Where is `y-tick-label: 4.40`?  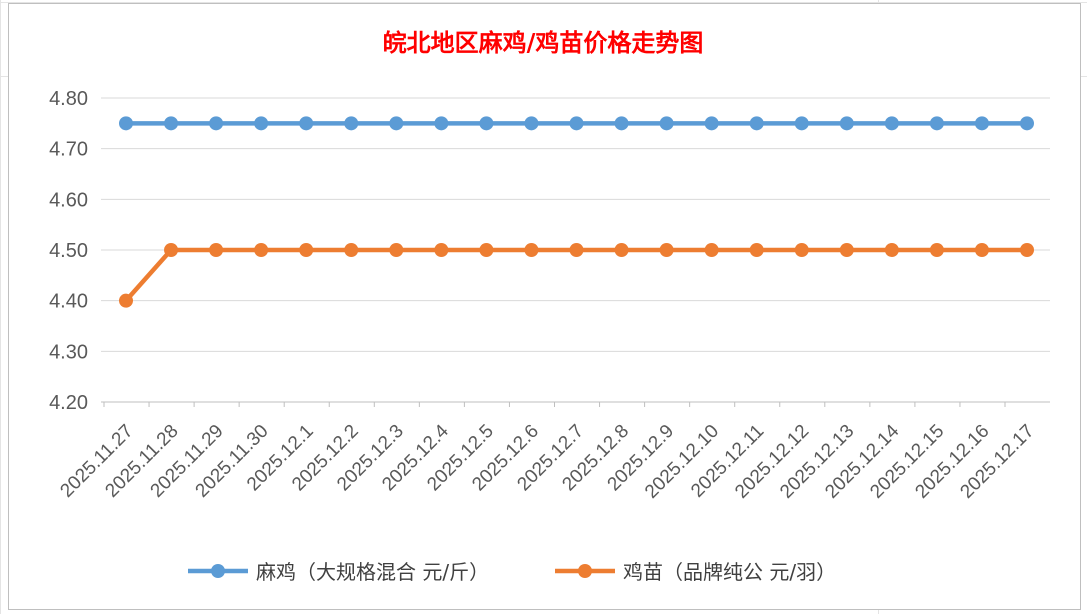
y-tick-label: 4.40 is located at coordinates (68, 302).